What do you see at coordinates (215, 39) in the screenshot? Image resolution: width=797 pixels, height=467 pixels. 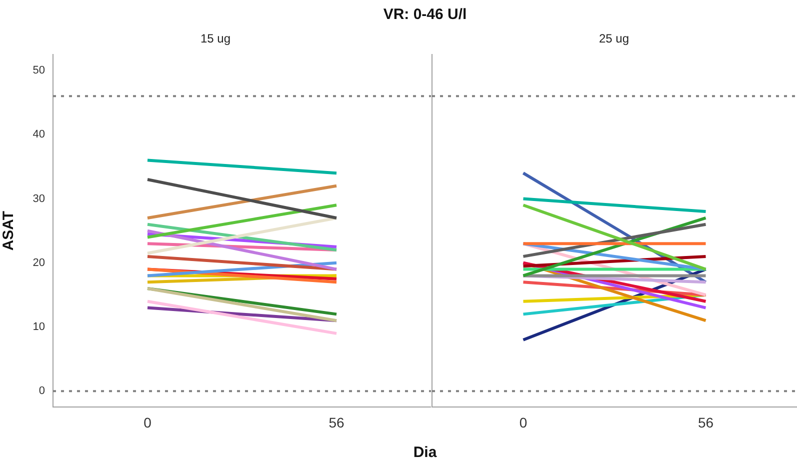 I see `chart-subtitle: 15 ug` at bounding box center [215, 39].